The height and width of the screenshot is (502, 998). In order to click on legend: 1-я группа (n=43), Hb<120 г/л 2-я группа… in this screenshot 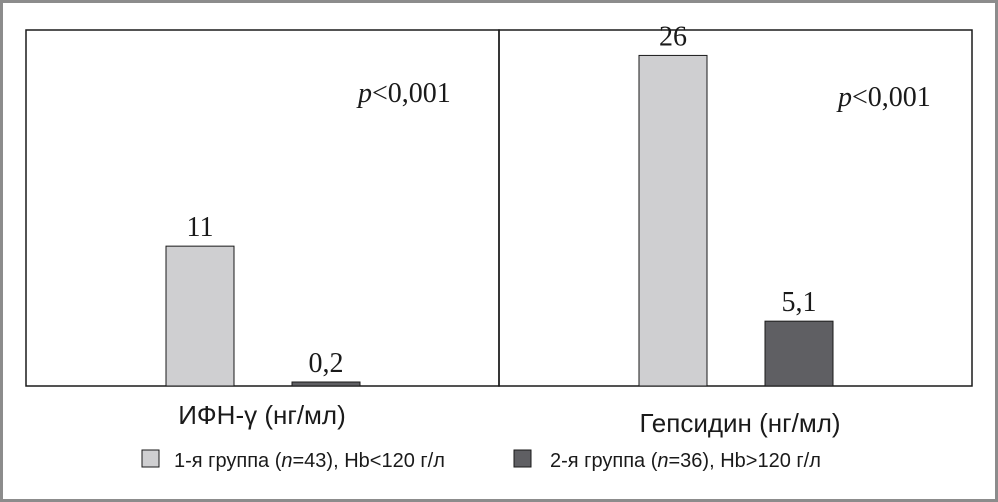, I will do `click(481, 460)`.